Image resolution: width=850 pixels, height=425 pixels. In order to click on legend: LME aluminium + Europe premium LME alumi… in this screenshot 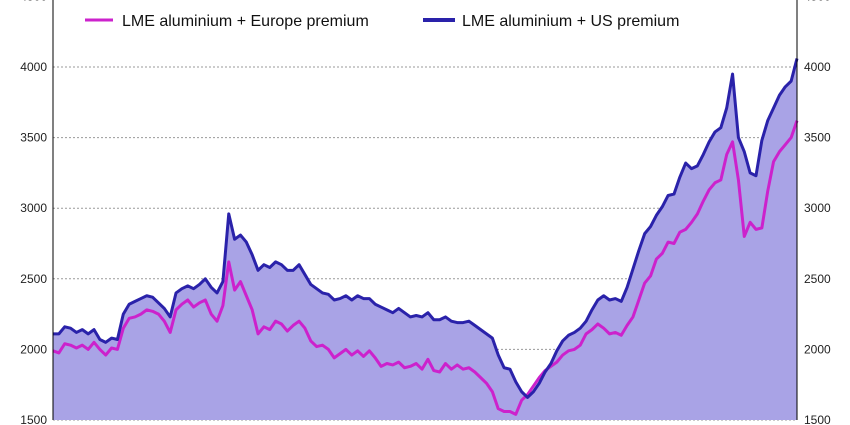, I will do `click(382, 21)`.